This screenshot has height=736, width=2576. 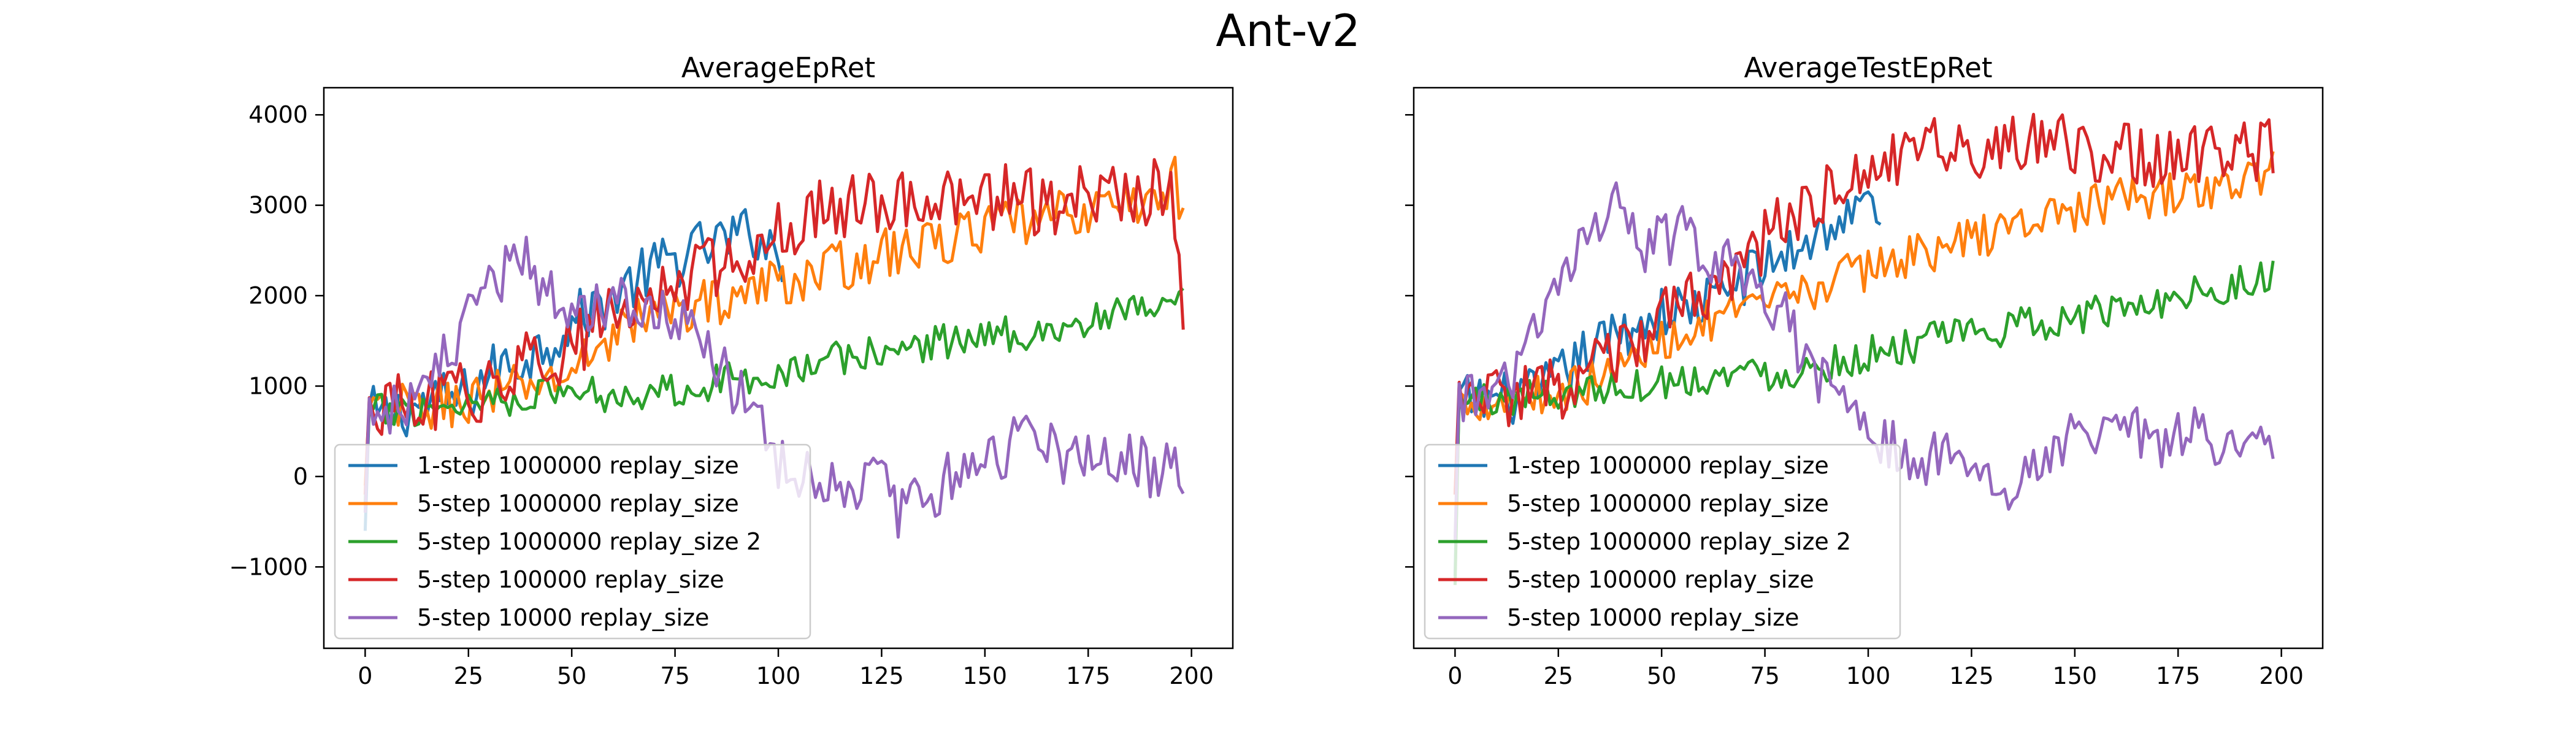 I want to click on panel-title: AverageTestEpRet, so click(x=1868, y=68).